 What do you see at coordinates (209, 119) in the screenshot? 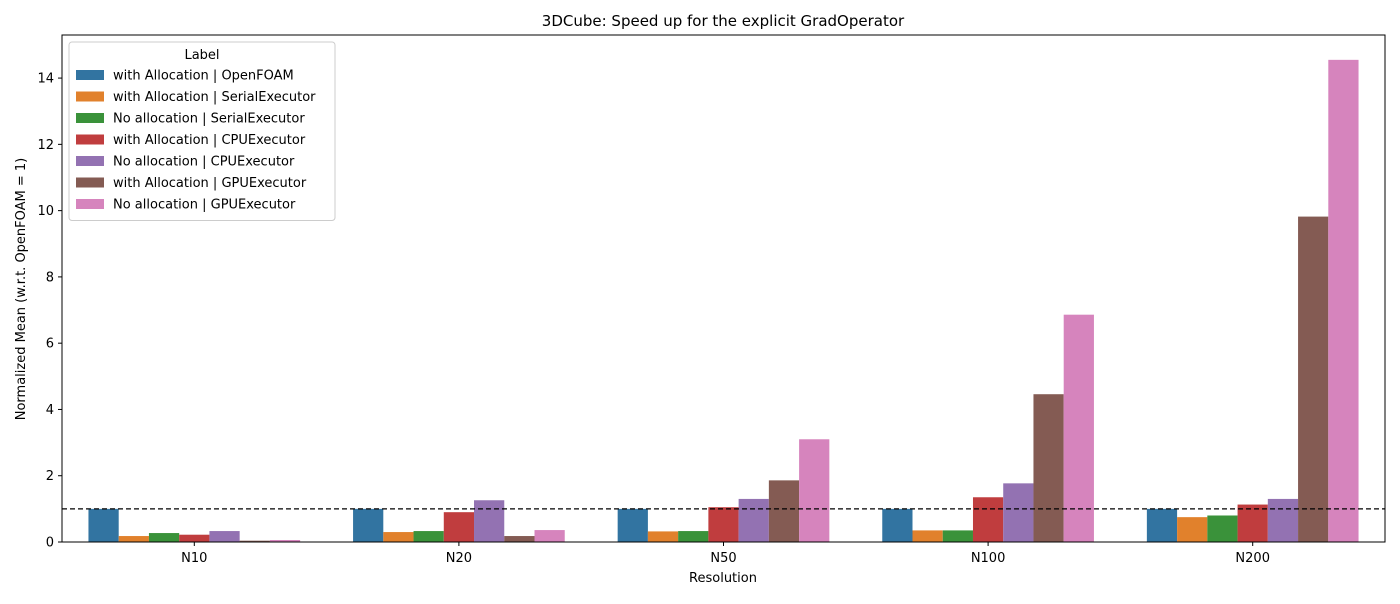
I see `legend-label: No allocation | SerialExecutor` at bounding box center [209, 119].